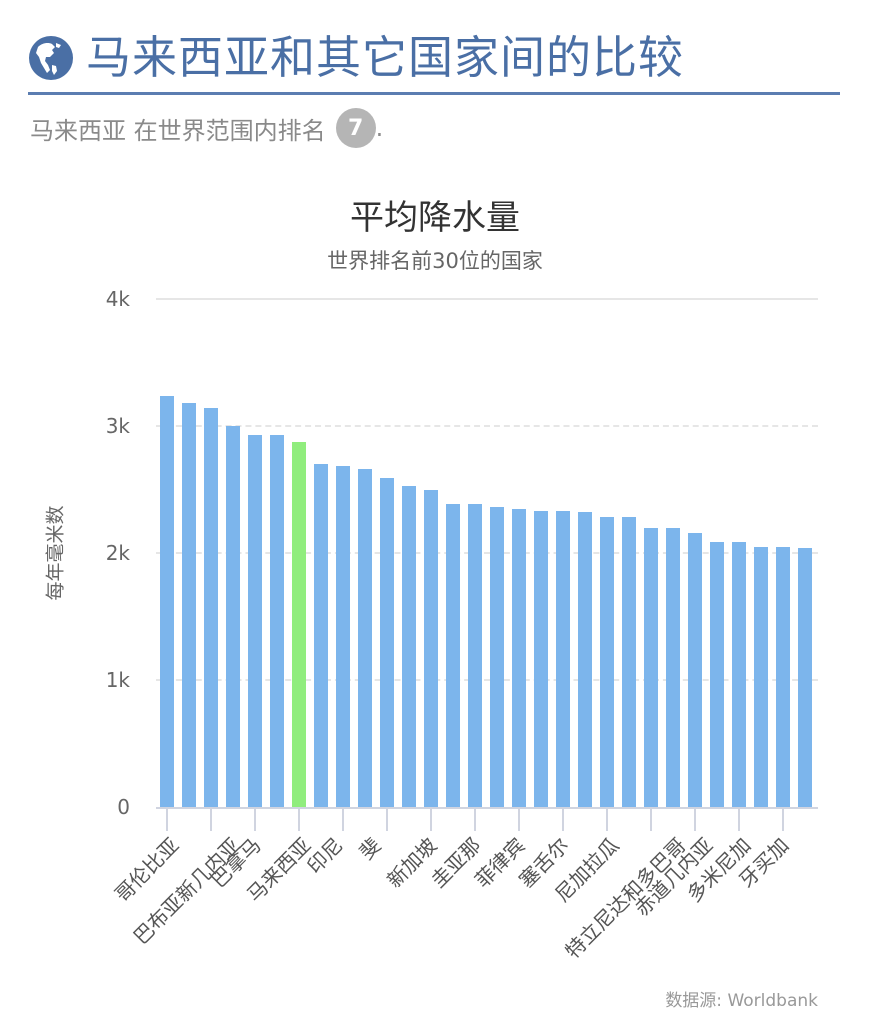 The image size is (870, 1029). I want to click on y-tick-label: 1k, so click(117, 680).